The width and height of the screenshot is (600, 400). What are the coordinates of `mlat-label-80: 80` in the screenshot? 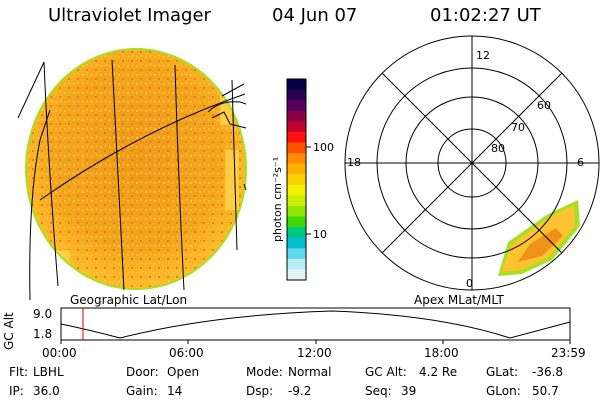 It's located at (498, 148).